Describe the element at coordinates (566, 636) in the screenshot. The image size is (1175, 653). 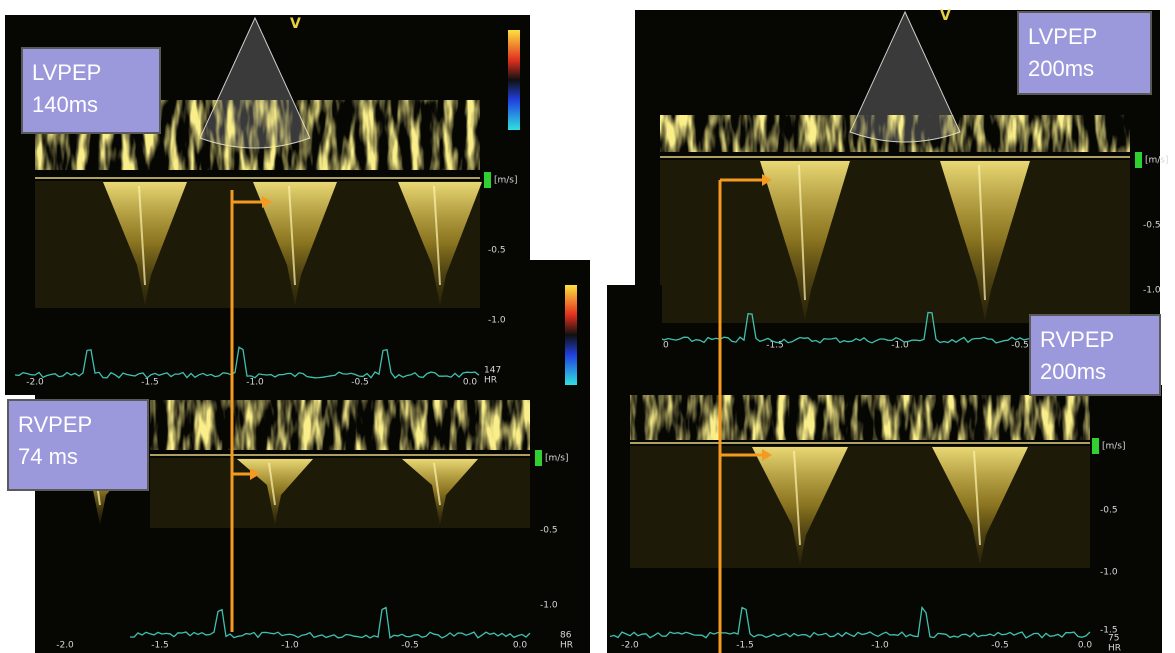
I see `heart-rate: 86` at that location.